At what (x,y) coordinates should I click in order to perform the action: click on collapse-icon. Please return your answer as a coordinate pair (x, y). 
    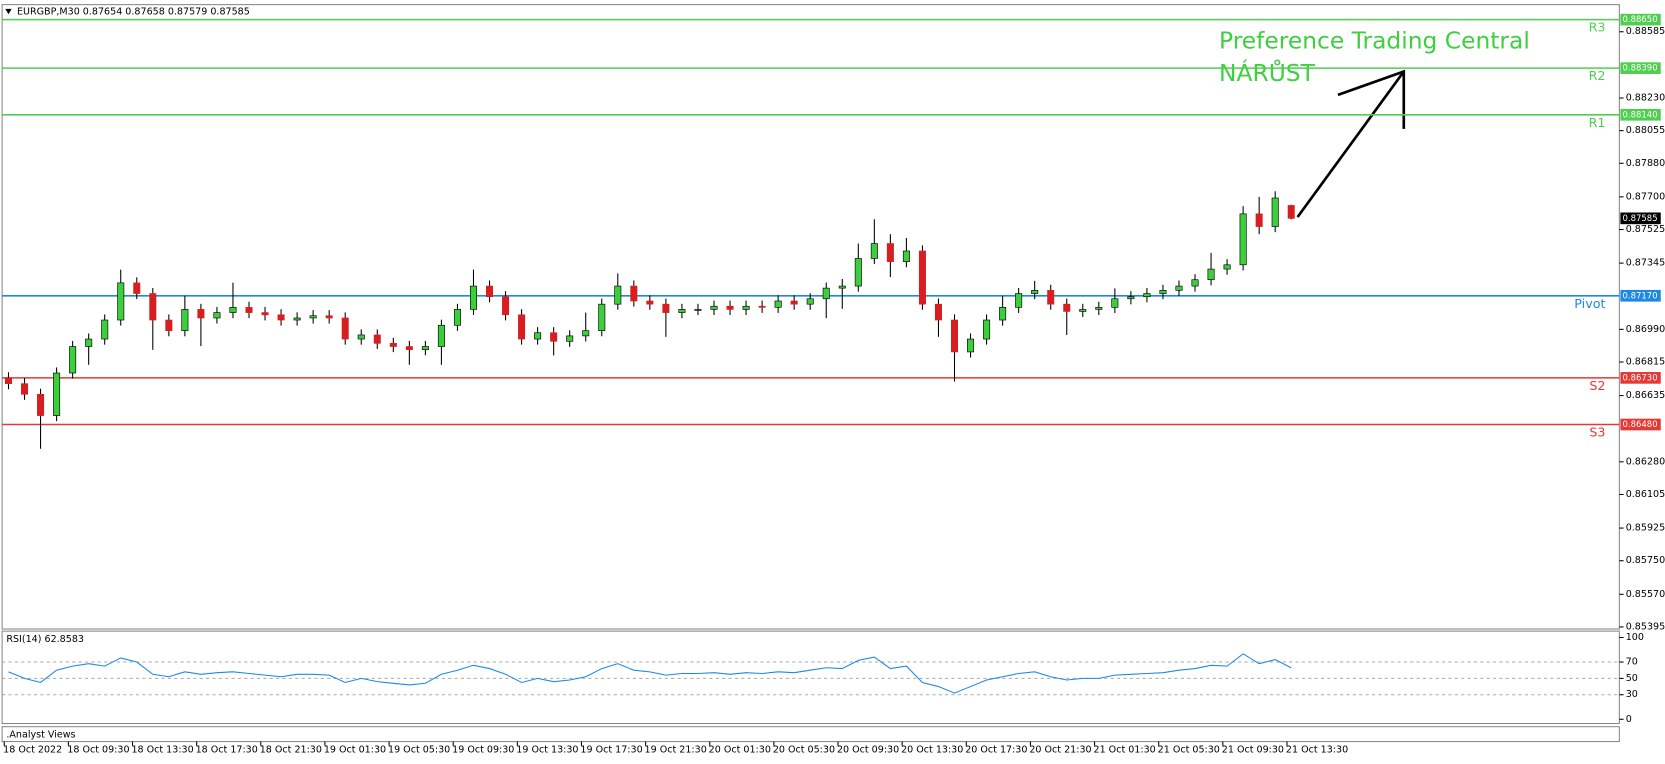
    Looking at the image, I should click on (8, 11).